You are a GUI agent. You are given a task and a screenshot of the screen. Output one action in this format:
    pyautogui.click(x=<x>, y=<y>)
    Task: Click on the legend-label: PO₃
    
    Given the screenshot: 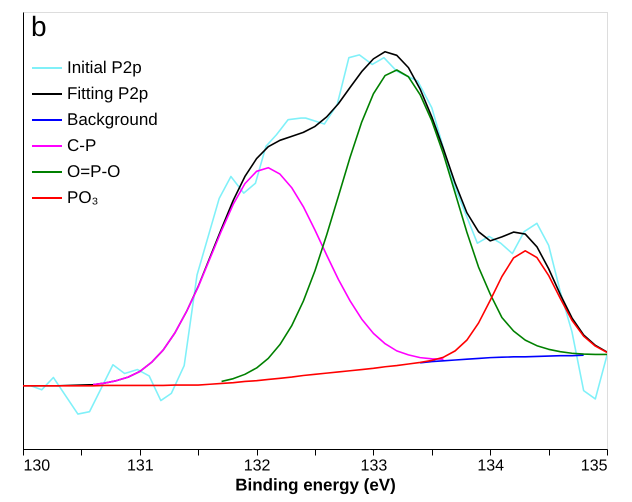 What is the action you would take?
    pyautogui.click(x=82, y=197)
    